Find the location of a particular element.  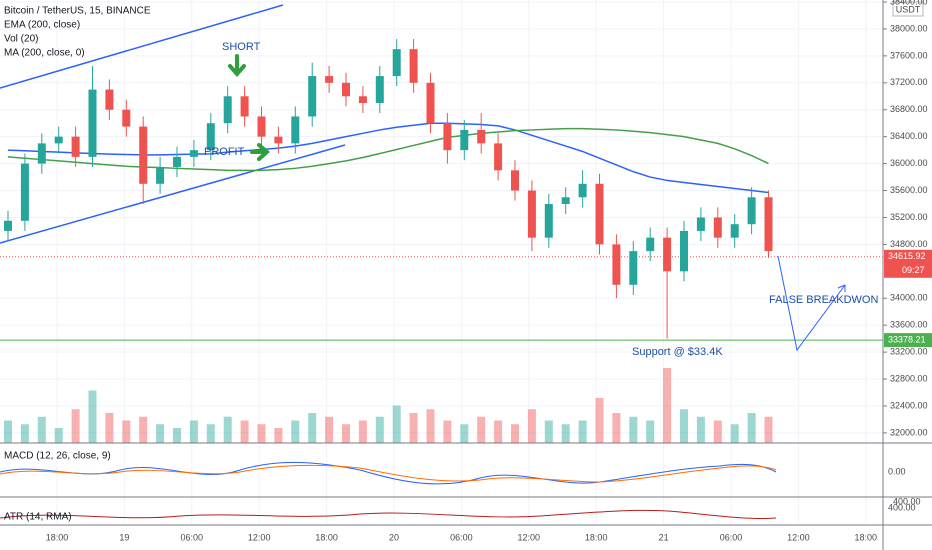

support-tag is located at coordinates (908, 340).